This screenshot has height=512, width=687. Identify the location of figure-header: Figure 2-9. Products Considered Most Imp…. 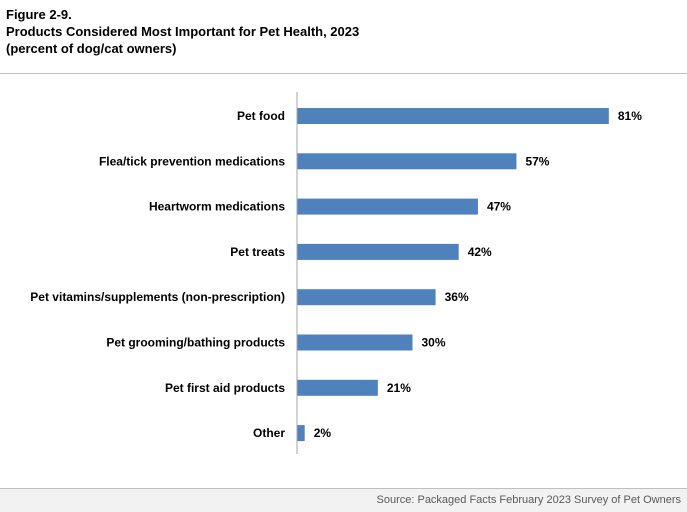
(182, 31).